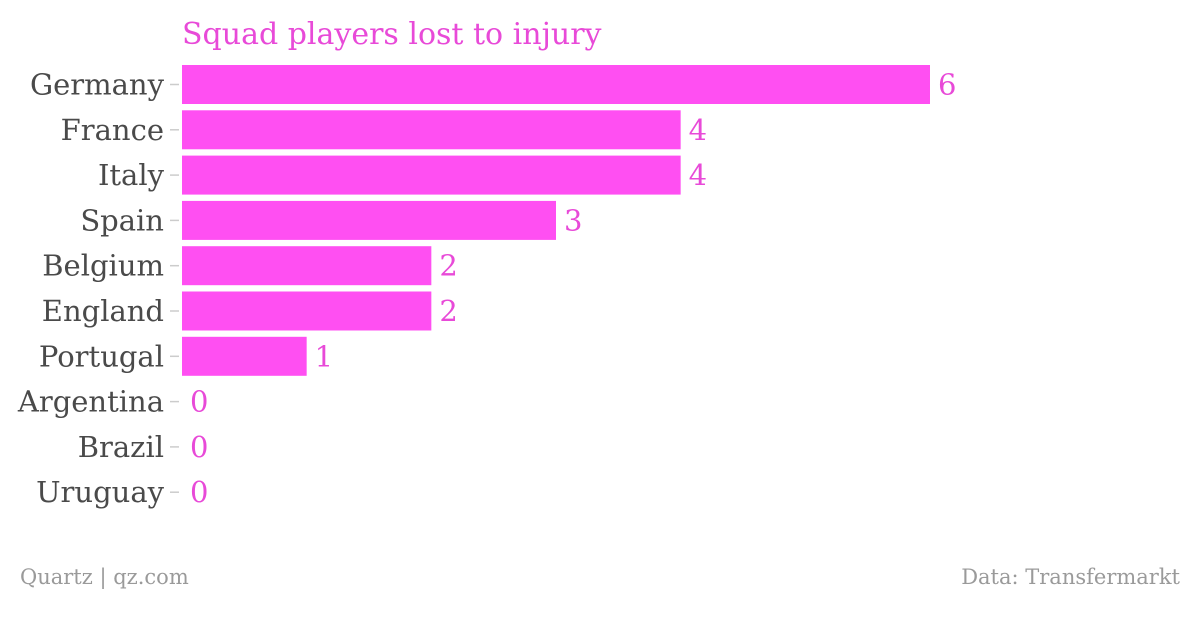 The width and height of the screenshot is (1200, 626). I want to click on category-label: Germany, so click(97, 85).